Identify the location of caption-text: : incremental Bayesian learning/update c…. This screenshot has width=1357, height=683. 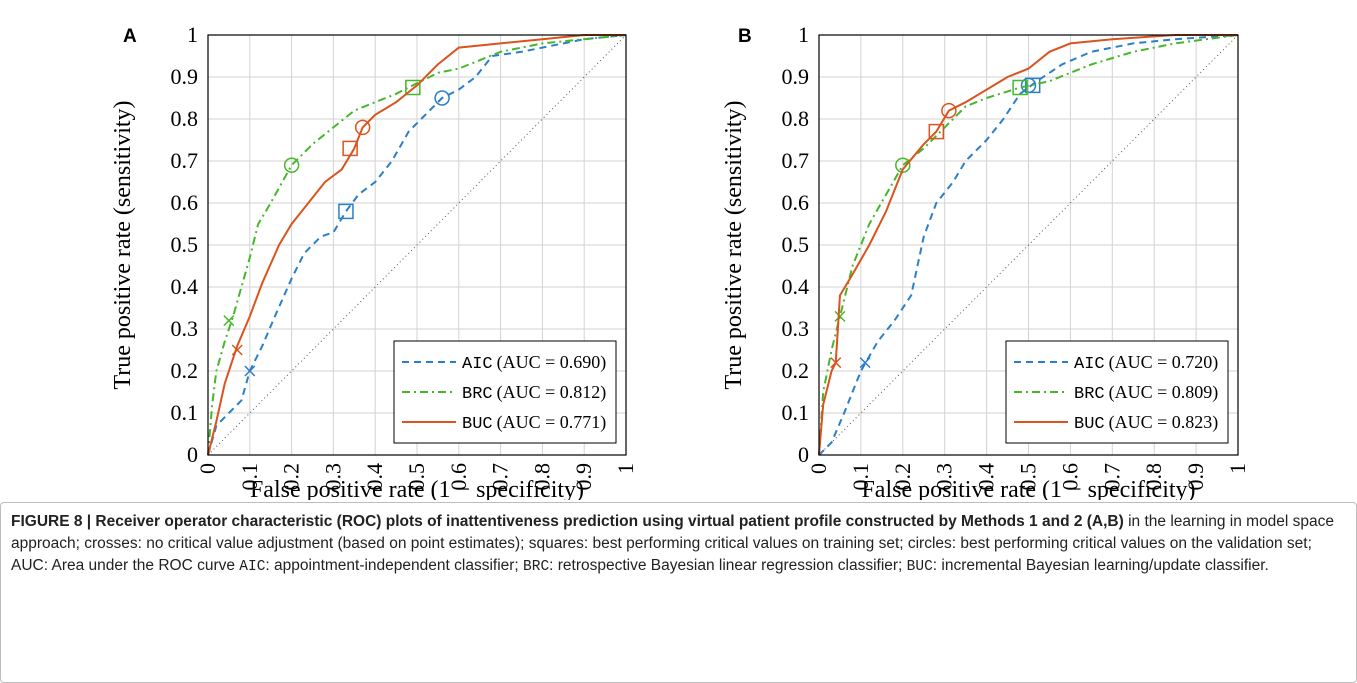
(1100, 565).